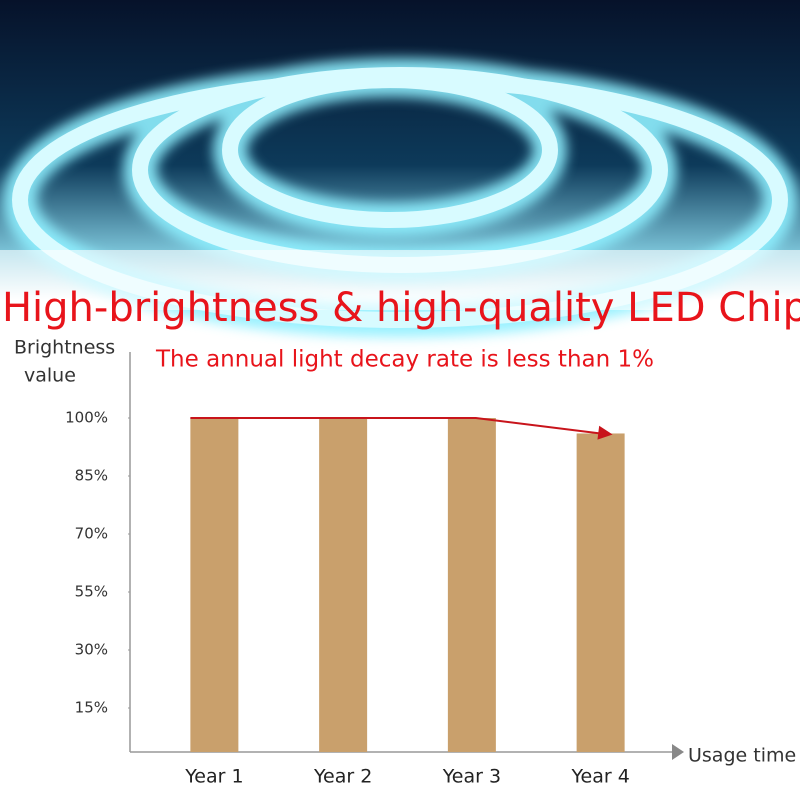  Describe the element at coordinates (91, 476) in the screenshot. I see `y-tick-label: 85%` at that location.